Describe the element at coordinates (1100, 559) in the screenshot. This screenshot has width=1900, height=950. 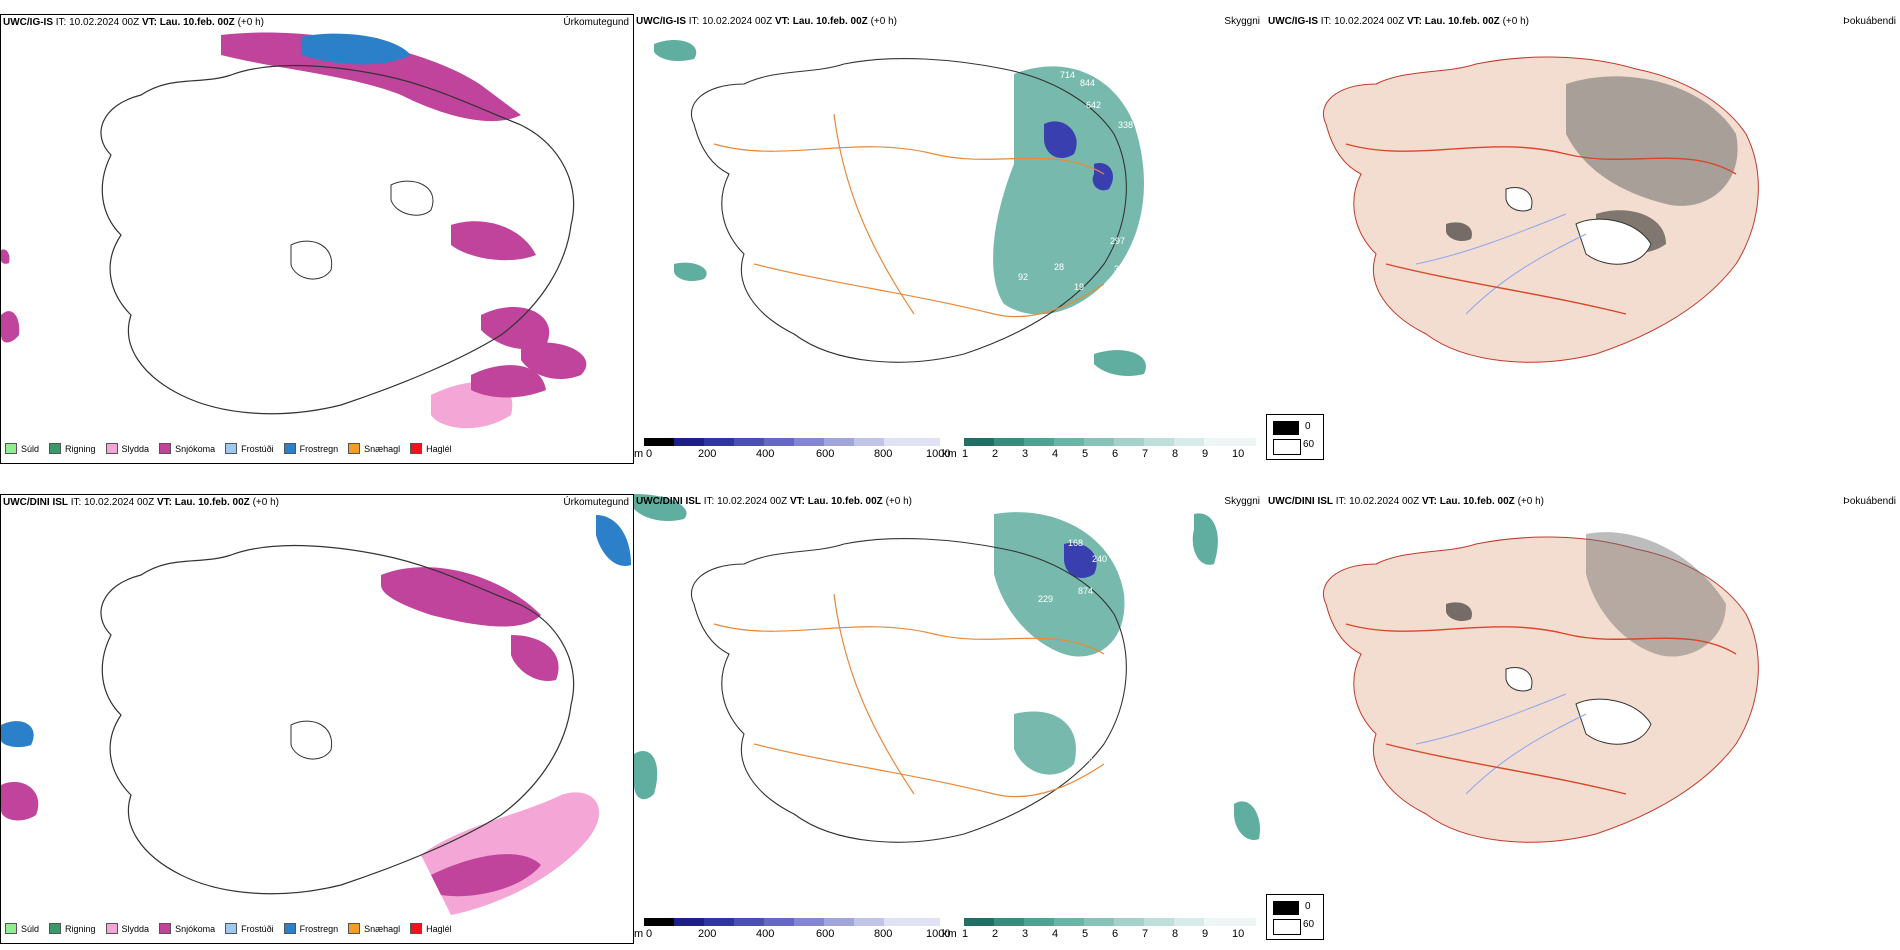
I see `vis-label: 240` at that location.